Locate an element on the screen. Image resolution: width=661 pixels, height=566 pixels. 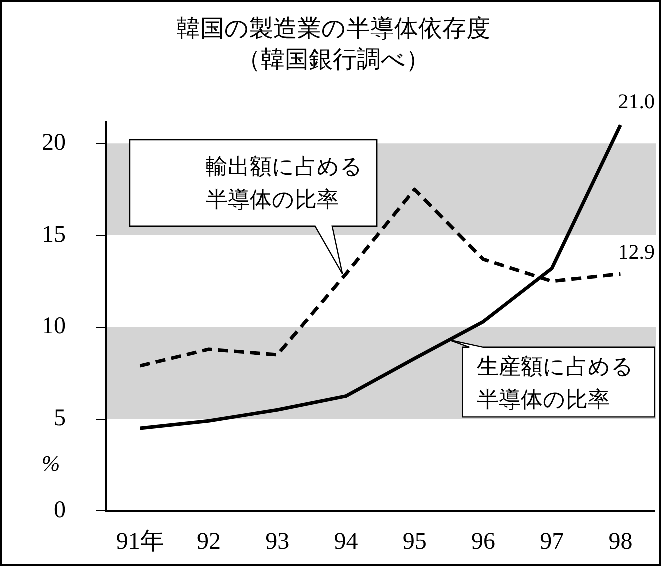
y-axis-title: % is located at coordinates (51, 463).